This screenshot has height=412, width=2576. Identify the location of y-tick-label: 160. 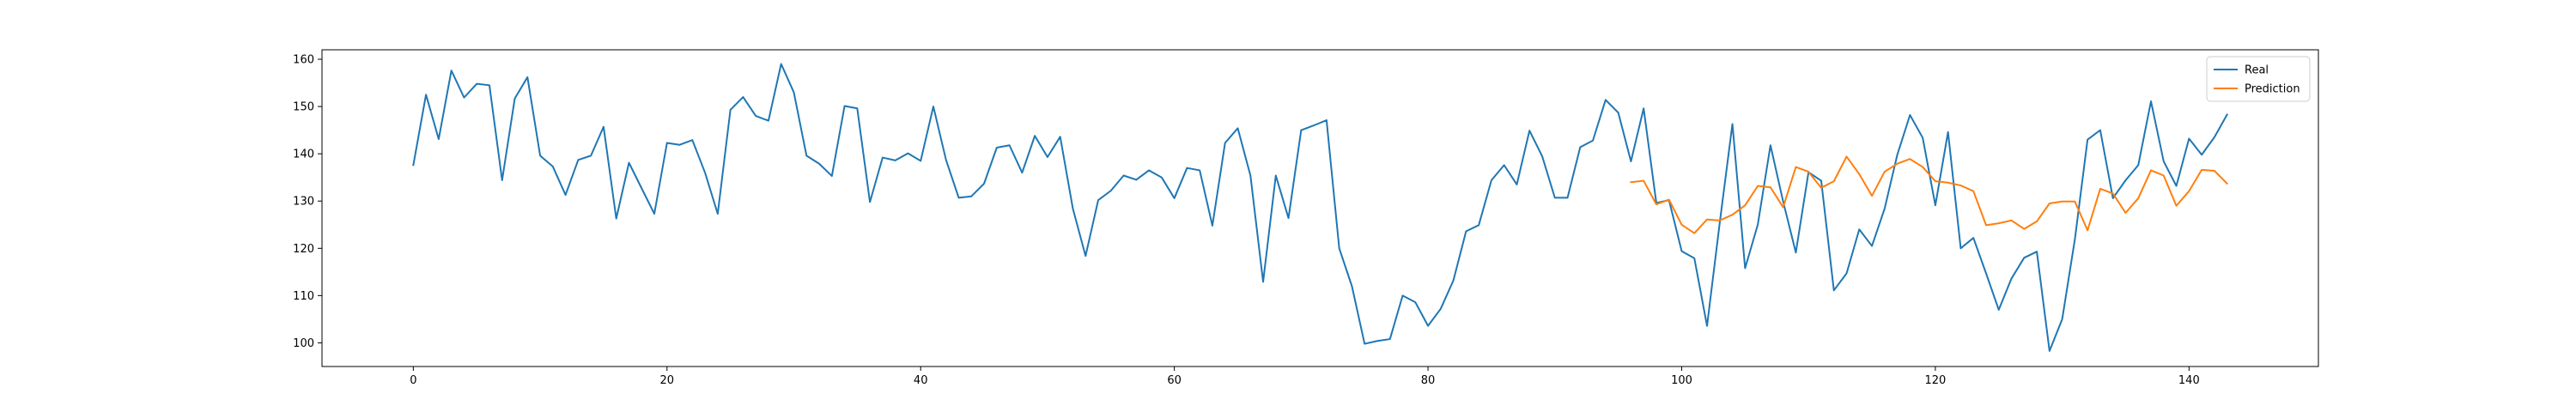
(303, 60).